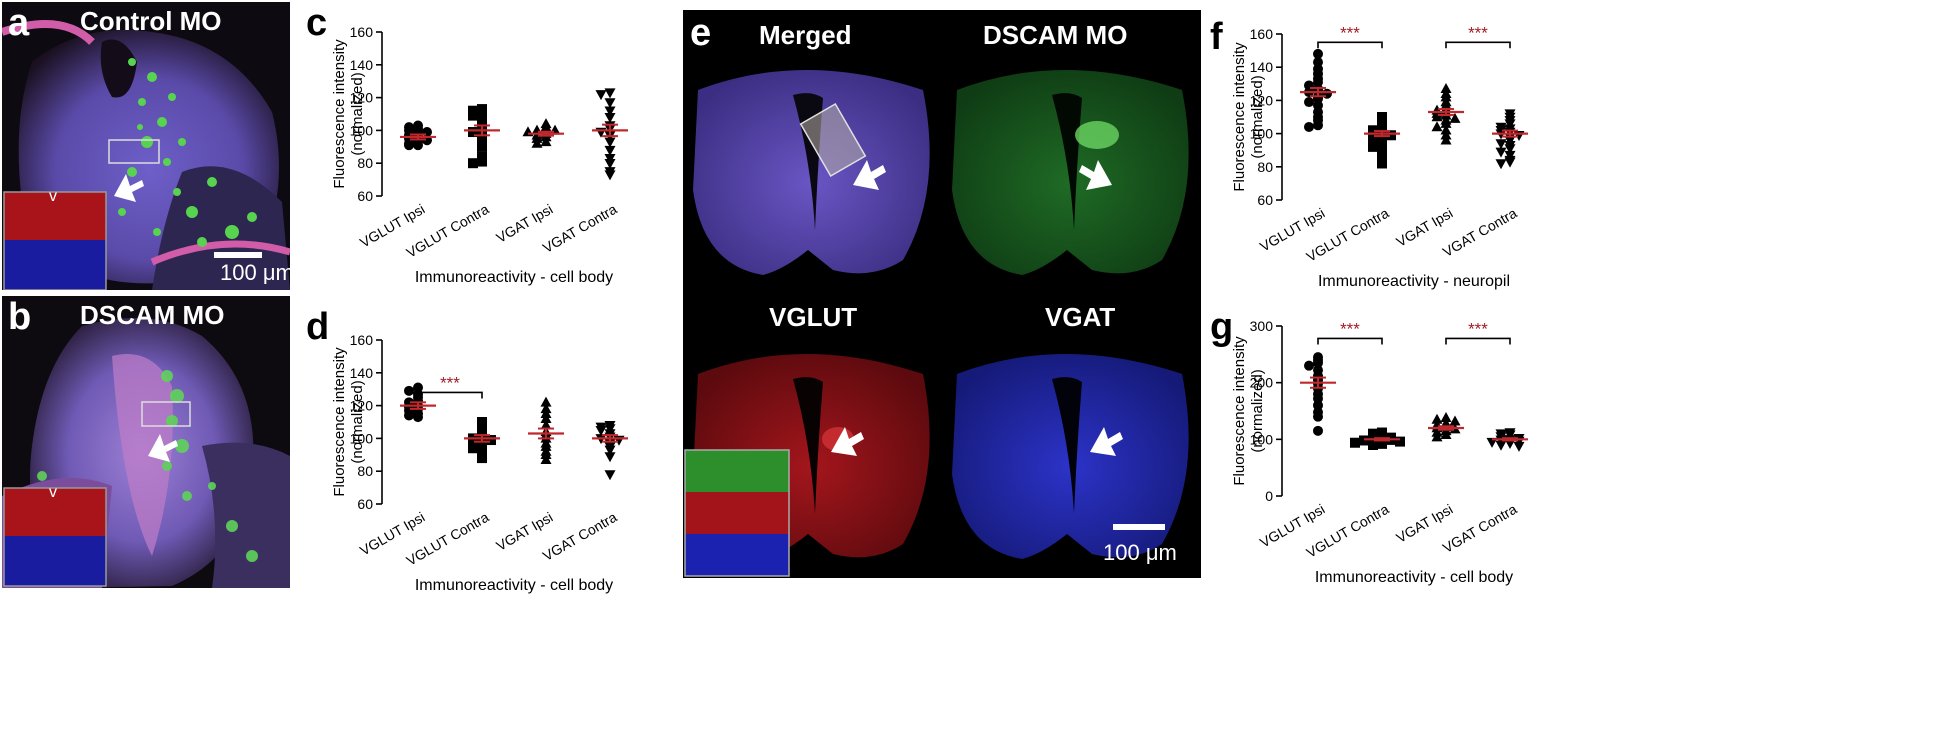  Describe the element at coordinates (813, 317) in the screenshot. I see `micrograph-e-title-vglut: VGLUT` at that location.